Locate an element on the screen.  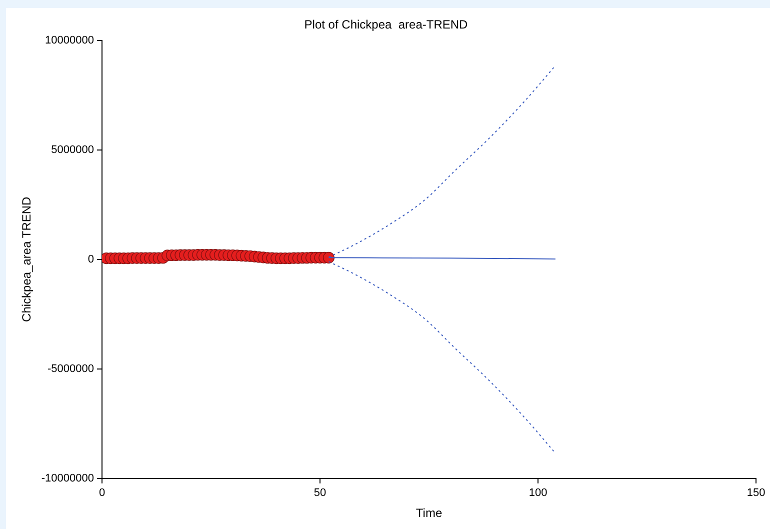
y-tick-label: 0 is located at coordinates (91, 259).